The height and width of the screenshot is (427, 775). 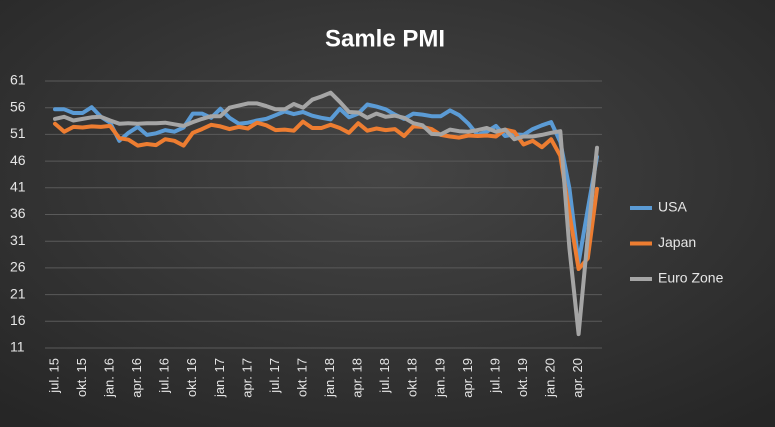 I want to click on x-tick-label: okt. 19, so click(x=522, y=377).